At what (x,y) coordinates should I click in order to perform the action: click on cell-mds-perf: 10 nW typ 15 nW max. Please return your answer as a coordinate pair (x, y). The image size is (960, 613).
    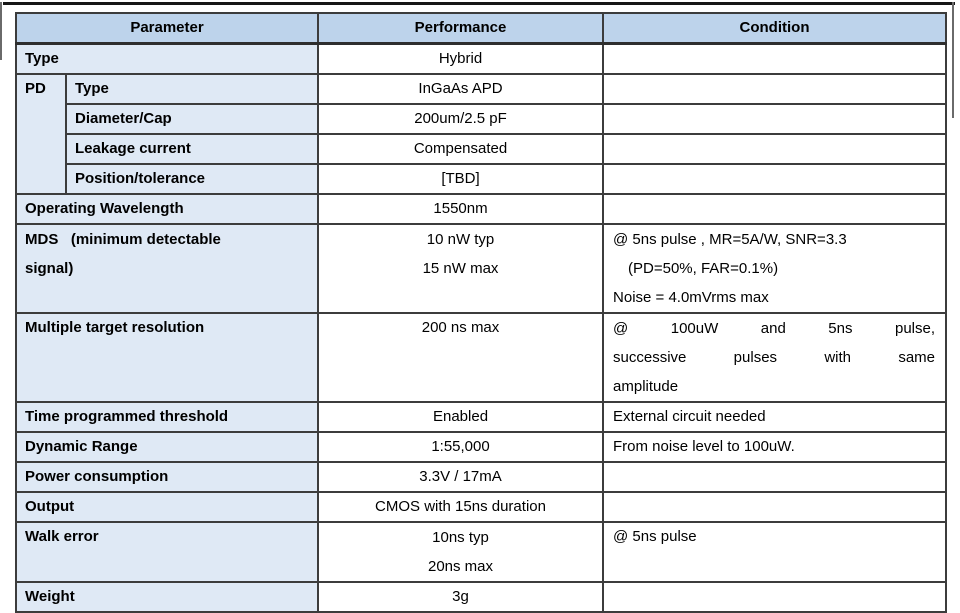
    Looking at the image, I should click on (461, 268).